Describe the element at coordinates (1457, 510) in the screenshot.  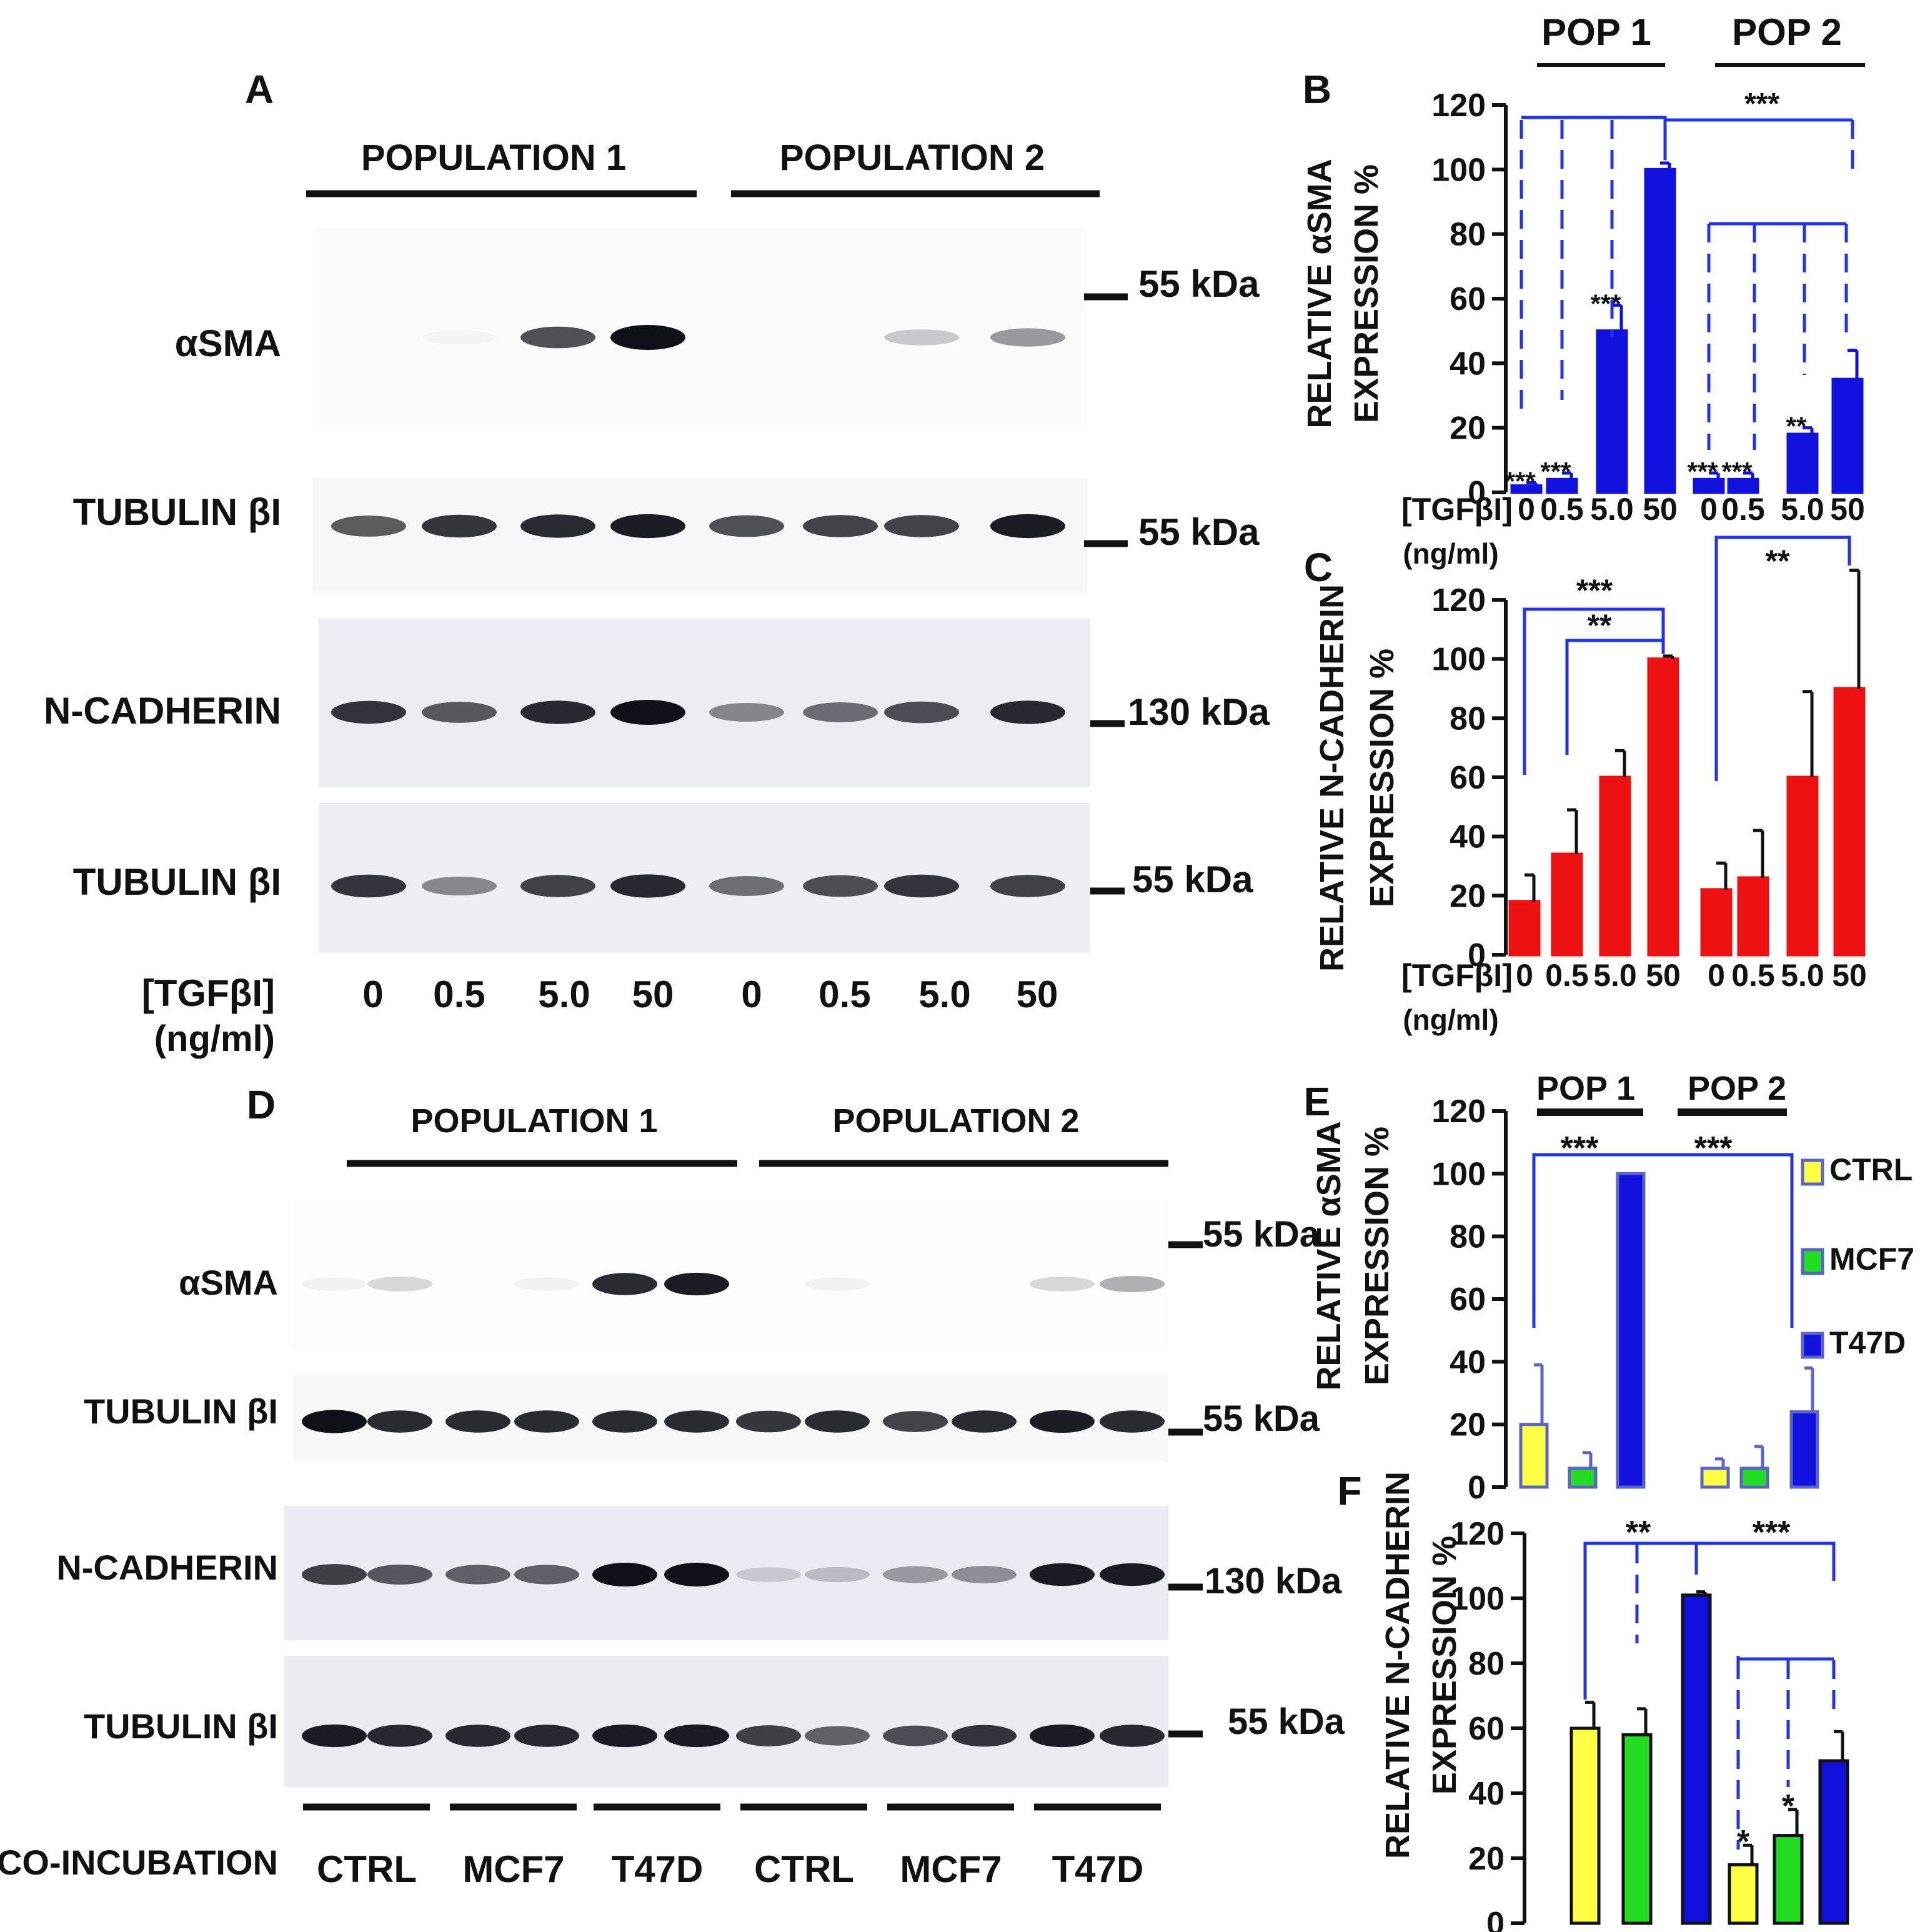
I see `x-axis-label: [TGFβI]` at that location.